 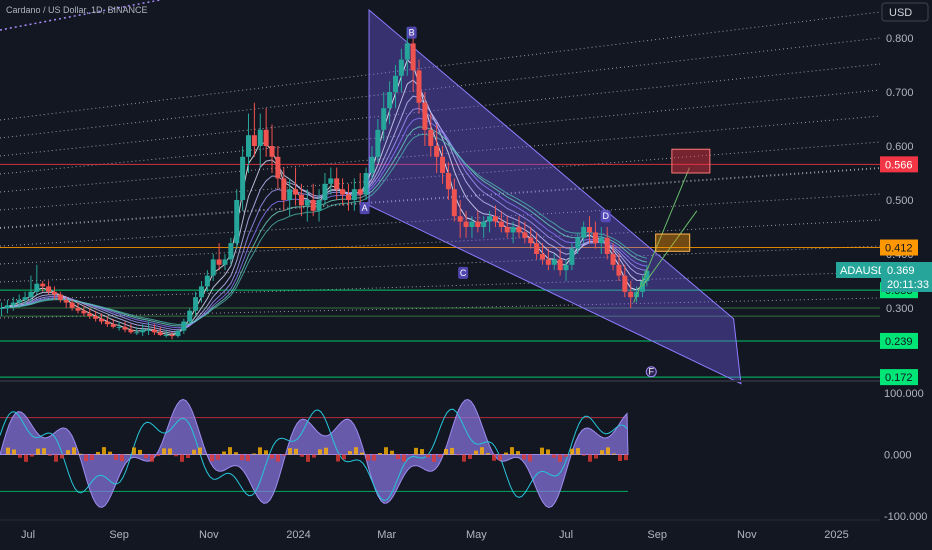 I want to click on currency-button: USD, so click(x=905, y=12).